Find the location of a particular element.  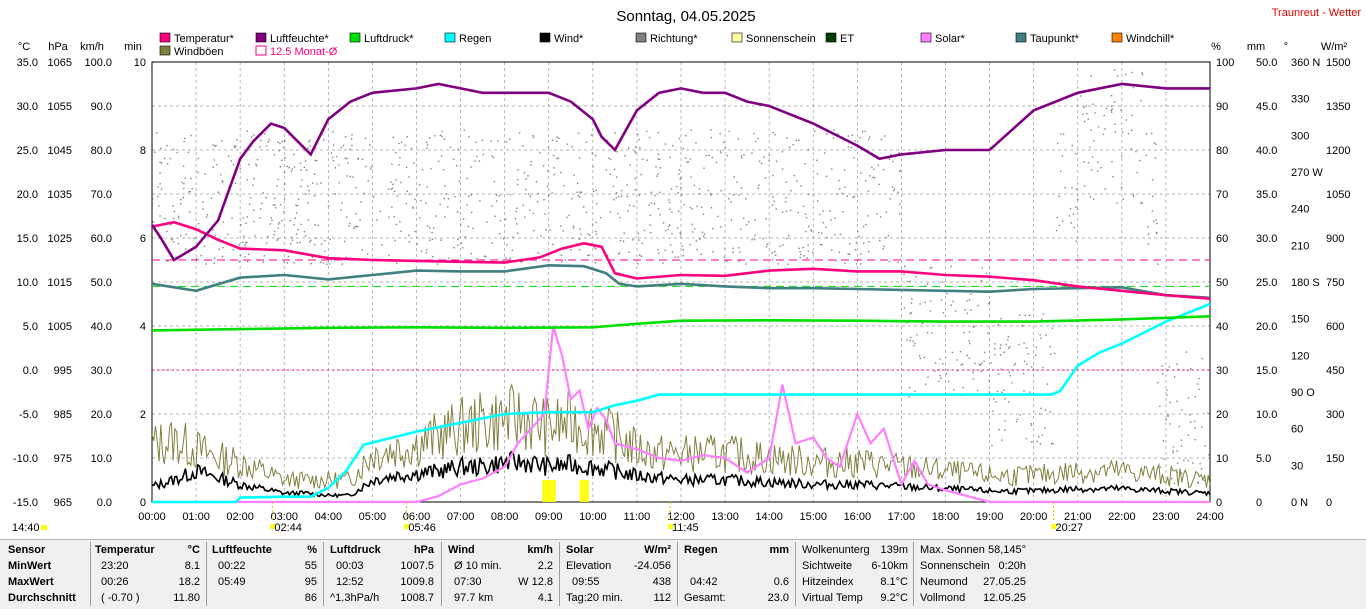

axis-tick-label: 150 is located at coordinates (1335, 459).